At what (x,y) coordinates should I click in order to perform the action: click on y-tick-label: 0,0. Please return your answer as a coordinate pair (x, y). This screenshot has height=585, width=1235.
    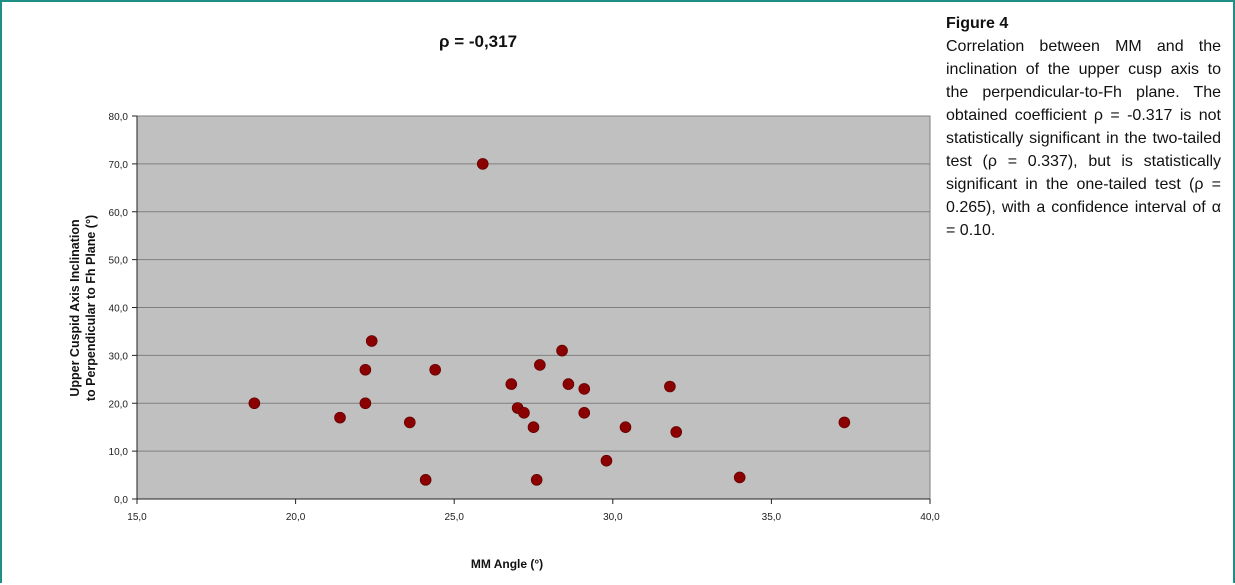
    Looking at the image, I should click on (121, 500).